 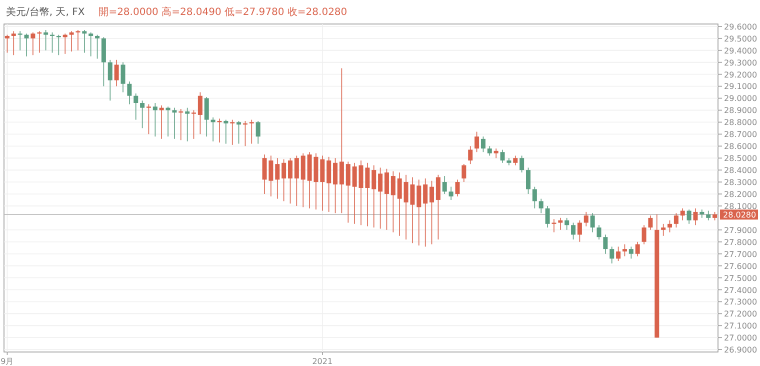 What do you see at coordinates (741, 206) in the screenshot?
I see `y-tick-label: 28.1000` at bounding box center [741, 206].